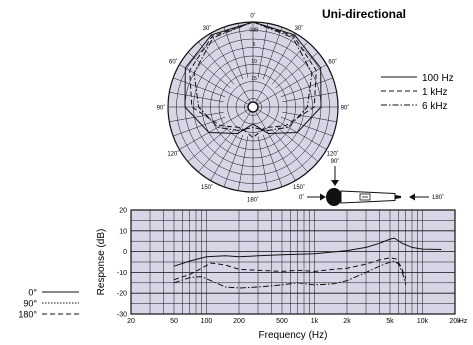 Image resolution: width=473 pixels, height=345 pixels. What do you see at coordinates (252, 16) in the screenshot?
I see `polar-angle-label: 0˚` at bounding box center [252, 16].